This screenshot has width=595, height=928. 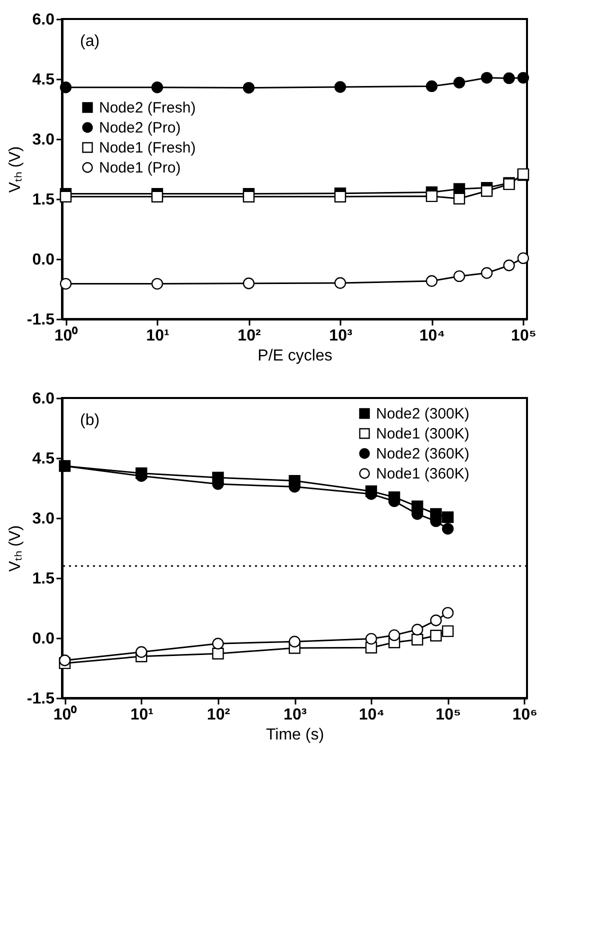 I want to click on annotation: (a), so click(x=90, y=41).